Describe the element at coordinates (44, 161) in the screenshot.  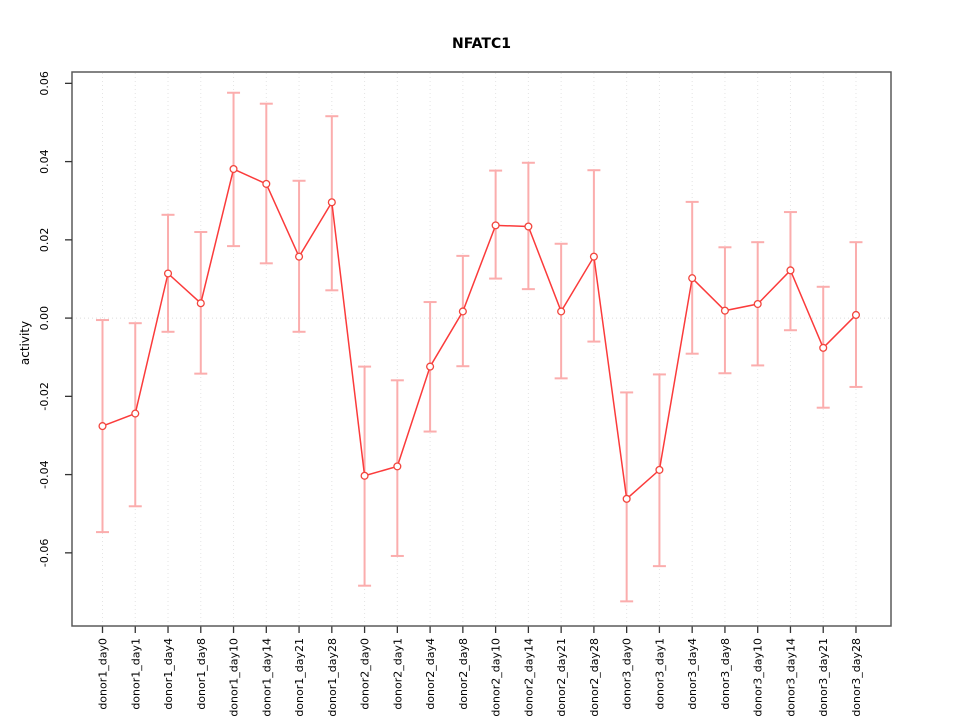
I see `y-tick-label: 0.04` at that location.